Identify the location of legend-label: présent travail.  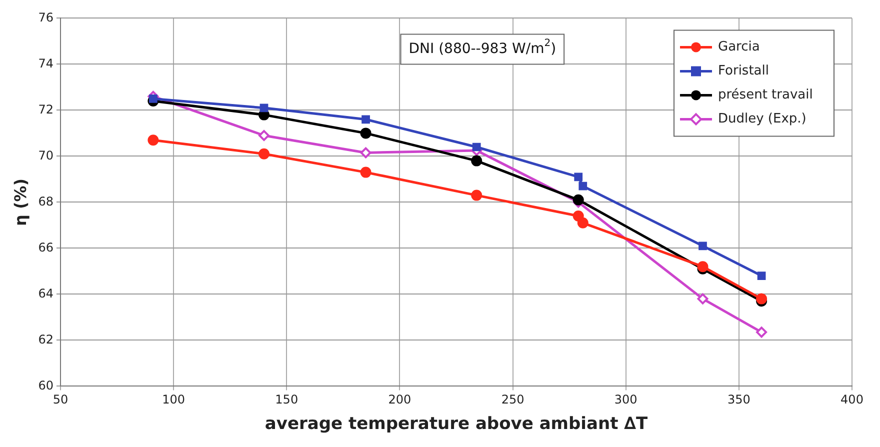
(765, 95).